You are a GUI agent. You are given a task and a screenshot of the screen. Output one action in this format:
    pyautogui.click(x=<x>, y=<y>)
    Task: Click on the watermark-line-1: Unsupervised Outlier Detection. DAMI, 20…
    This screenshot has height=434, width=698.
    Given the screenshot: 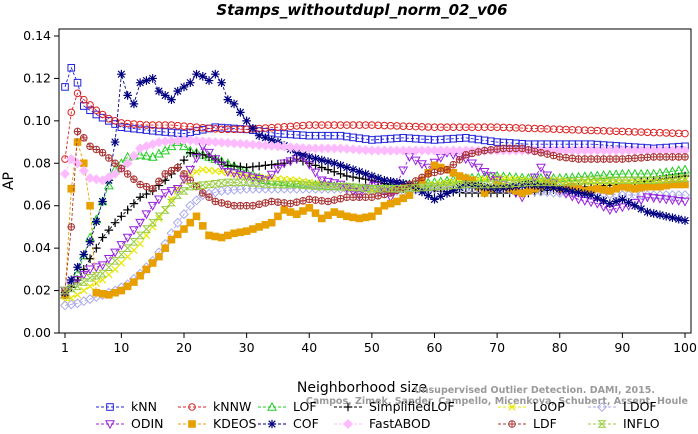 What is the action you would take?
    pyautogui.click(x=534, y=390)
    